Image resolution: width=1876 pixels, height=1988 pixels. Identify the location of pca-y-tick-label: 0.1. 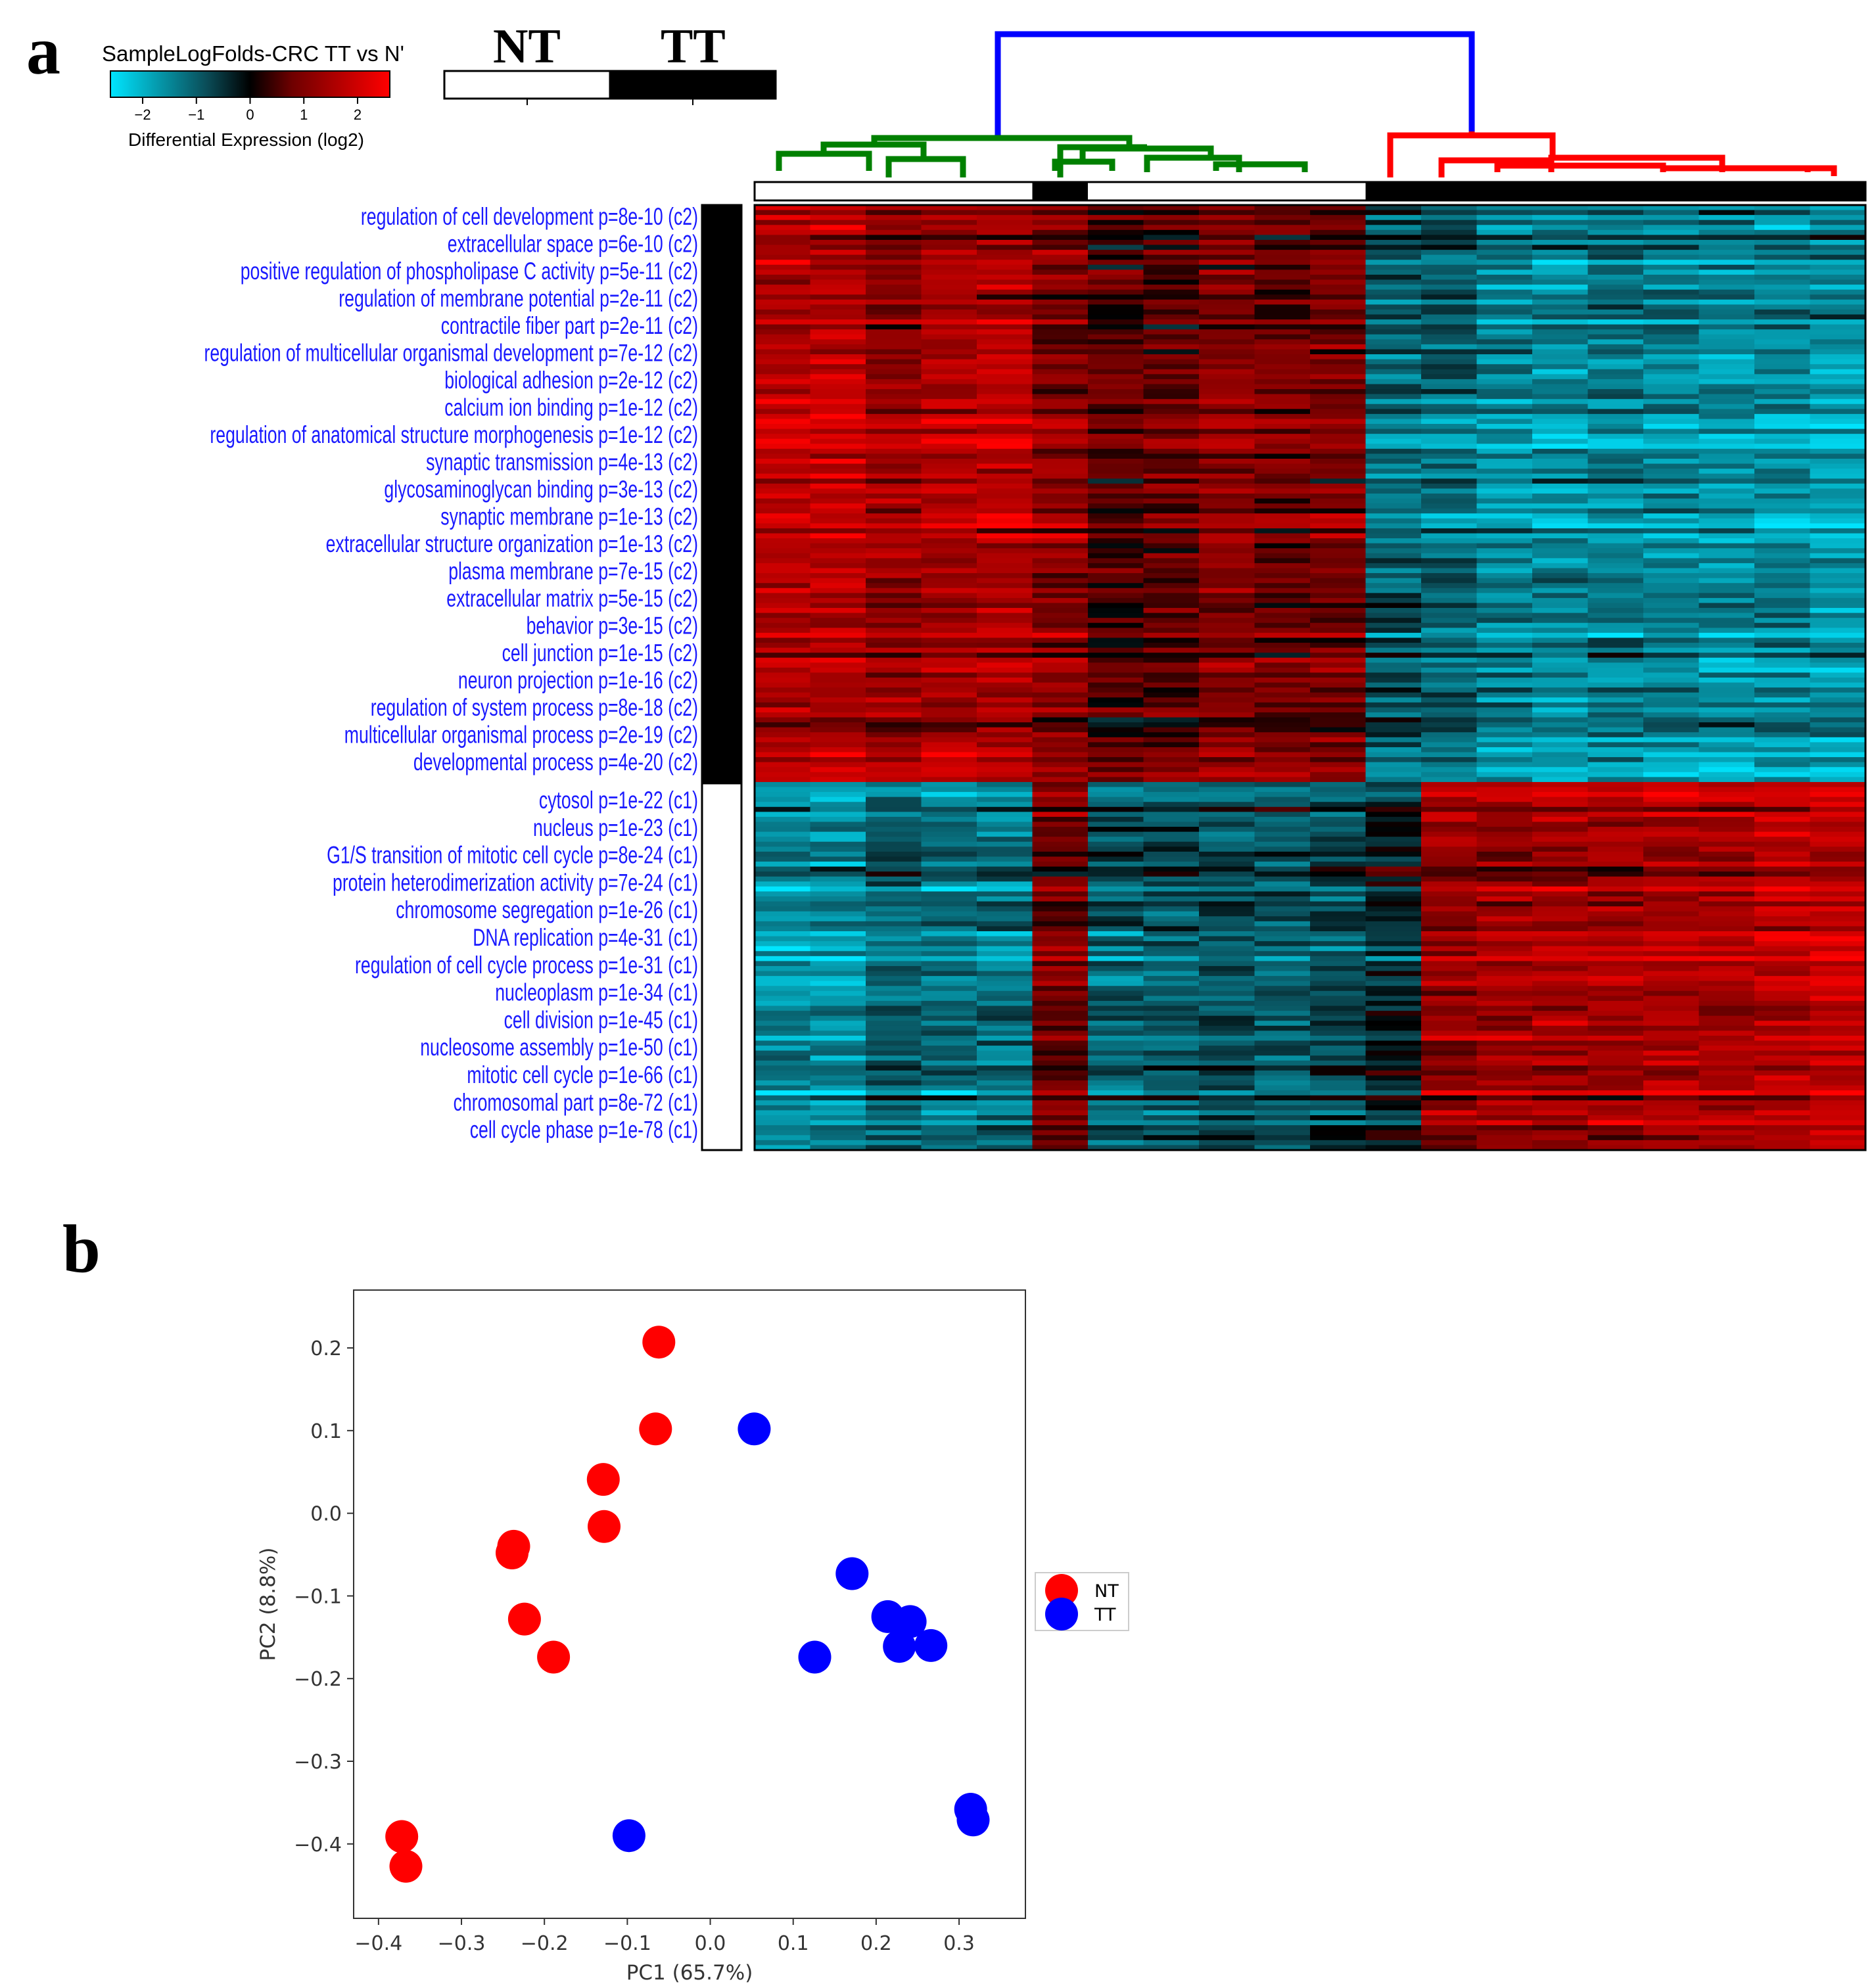
(326, 1431).